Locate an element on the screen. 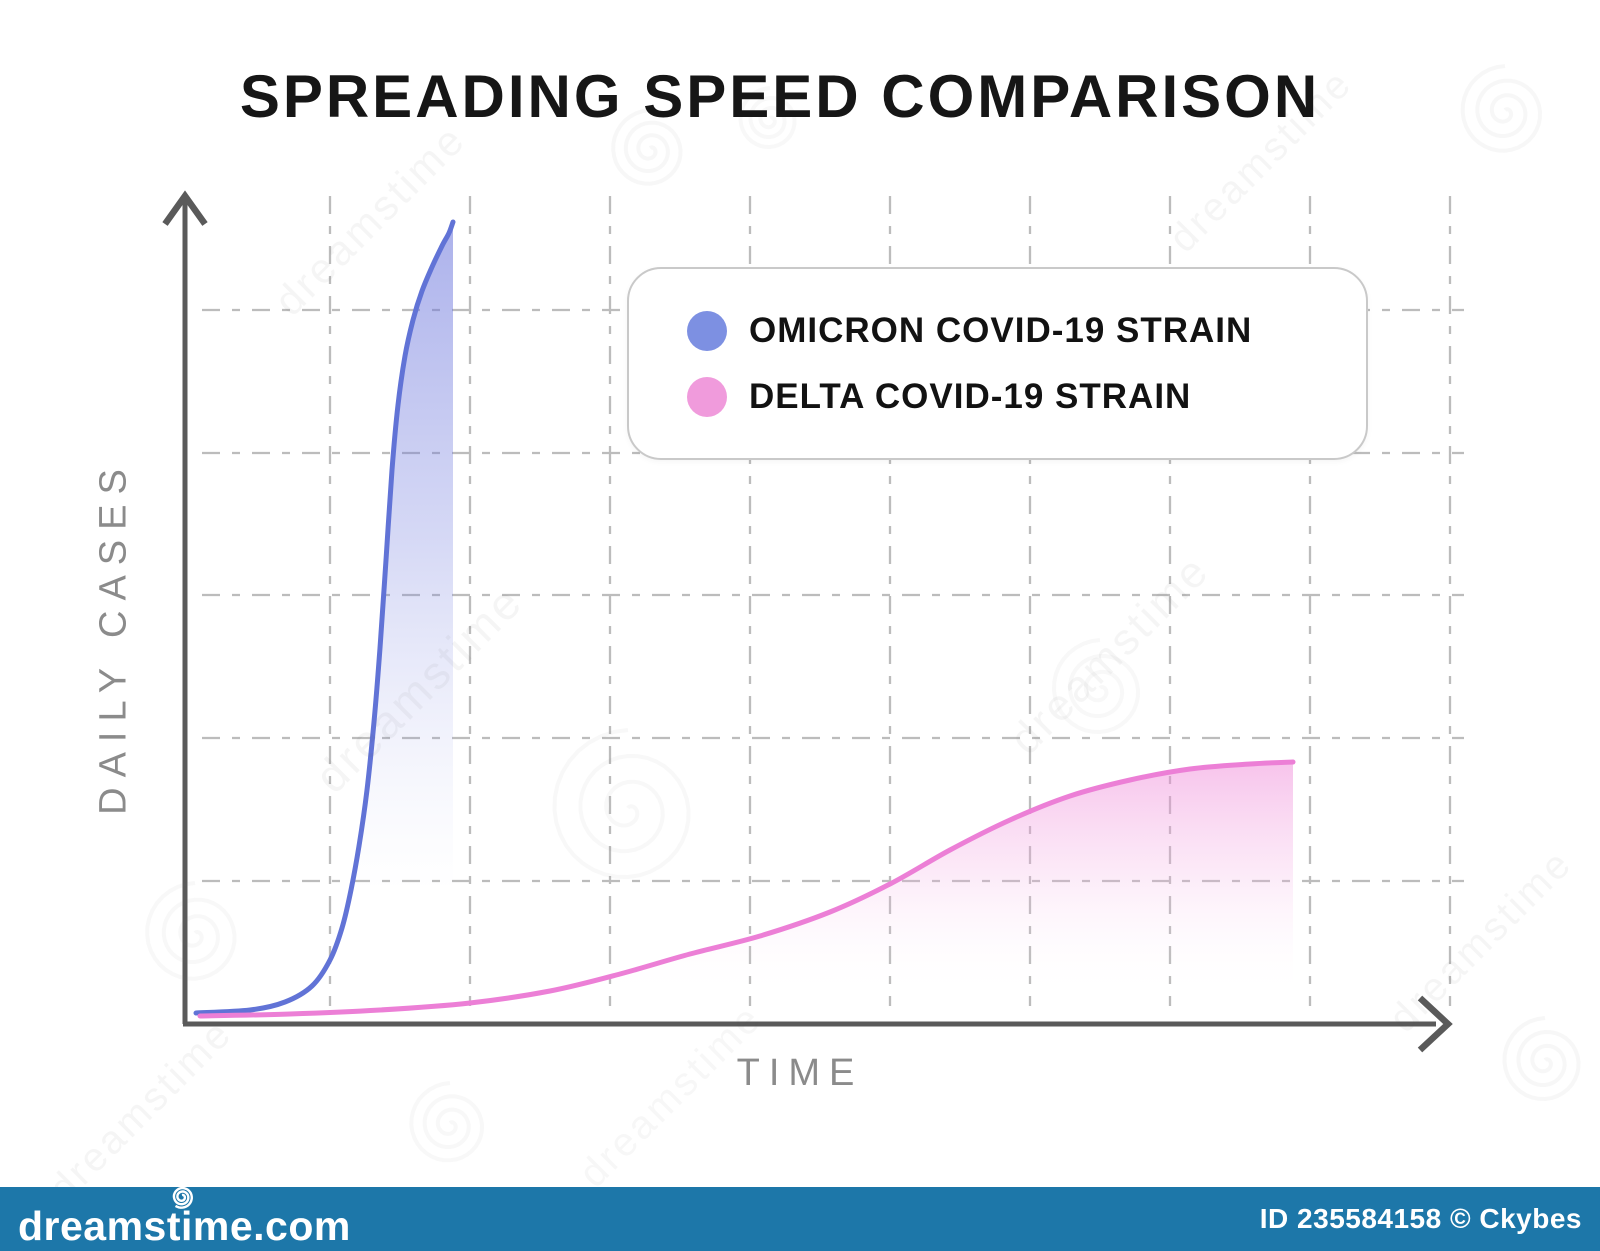  y-axis-arrow-icon is located at coordinates (185, 208).